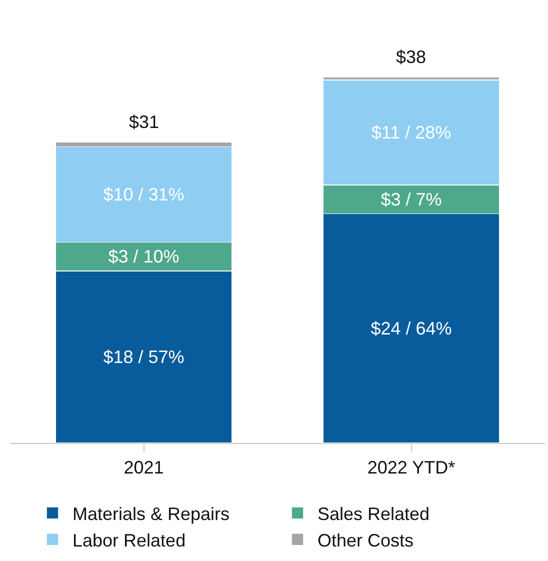  Describe the element at coordinates (366, 540) in the screenshot. I see `legend-label: Other Costs` at that location.